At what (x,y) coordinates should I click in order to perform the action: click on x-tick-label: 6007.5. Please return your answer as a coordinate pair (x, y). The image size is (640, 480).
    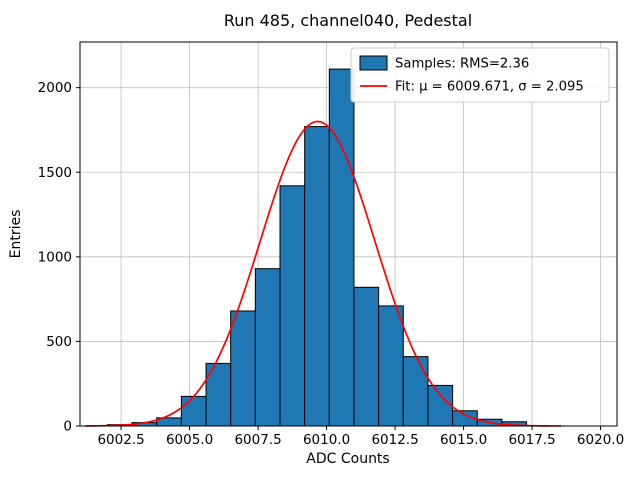
    Looking at the image, I should click on (257, 440).